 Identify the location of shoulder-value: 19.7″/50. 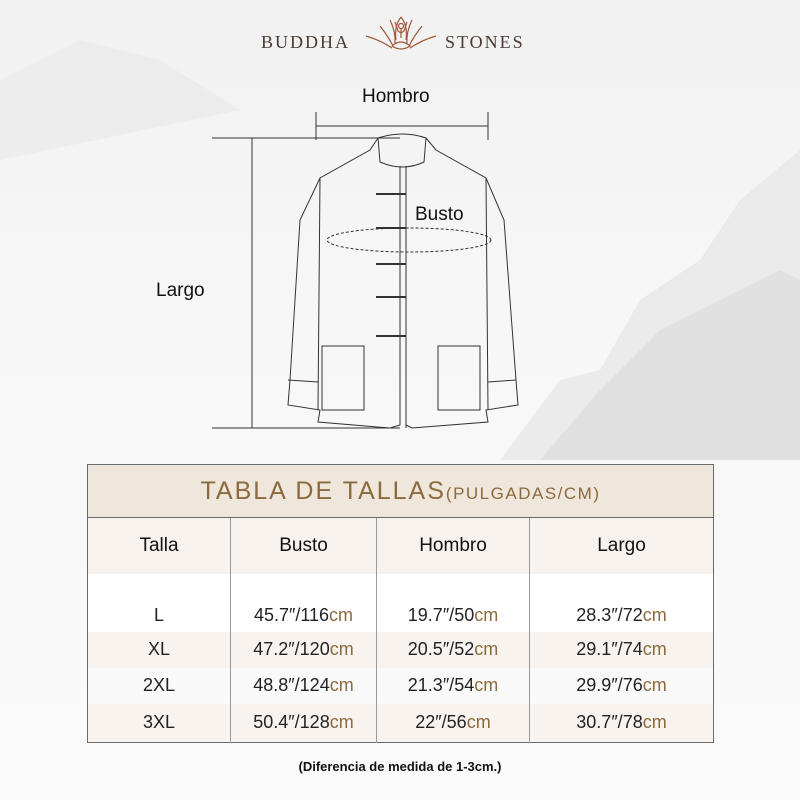
(441, 614).